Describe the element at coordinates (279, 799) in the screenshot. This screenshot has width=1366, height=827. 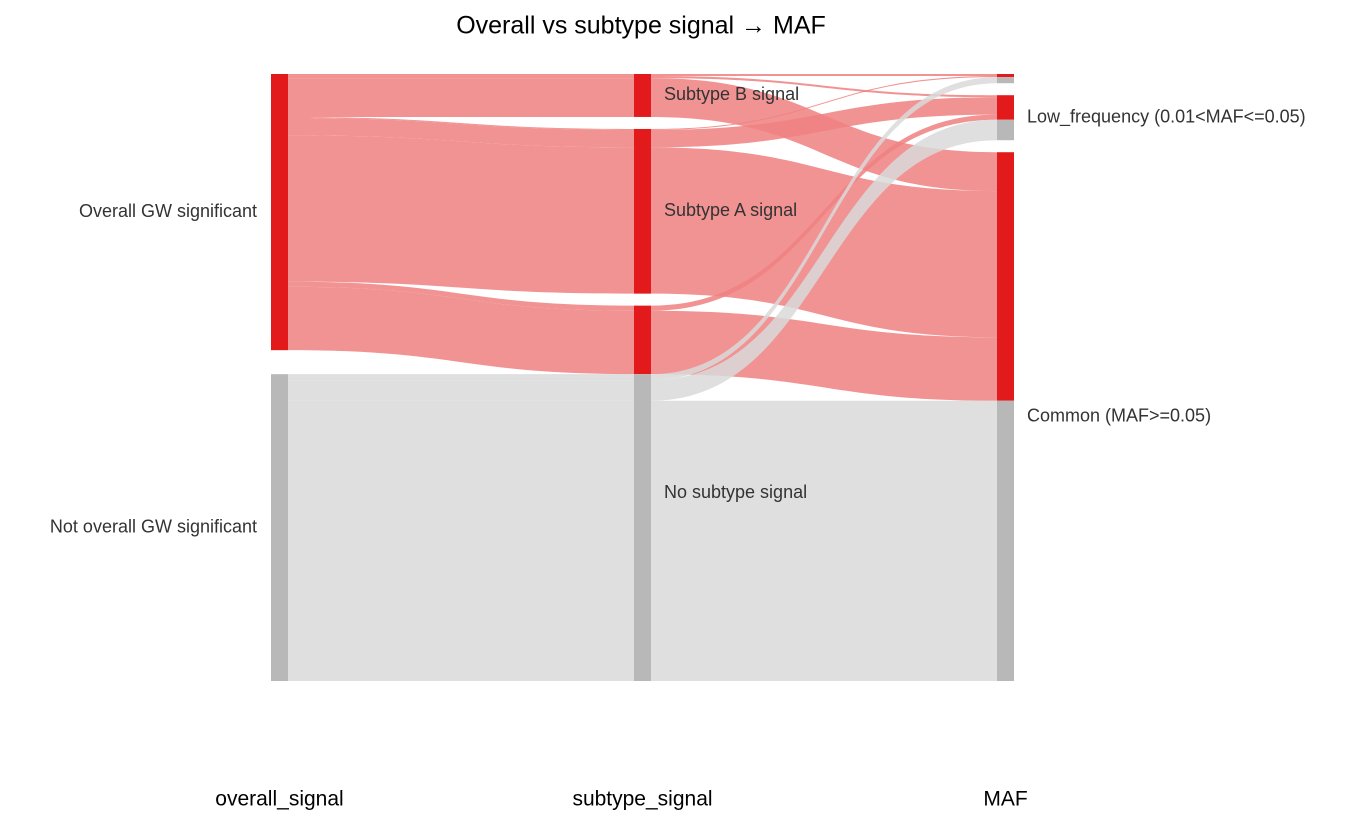
I see `stage-label: overall_signal` at that location.